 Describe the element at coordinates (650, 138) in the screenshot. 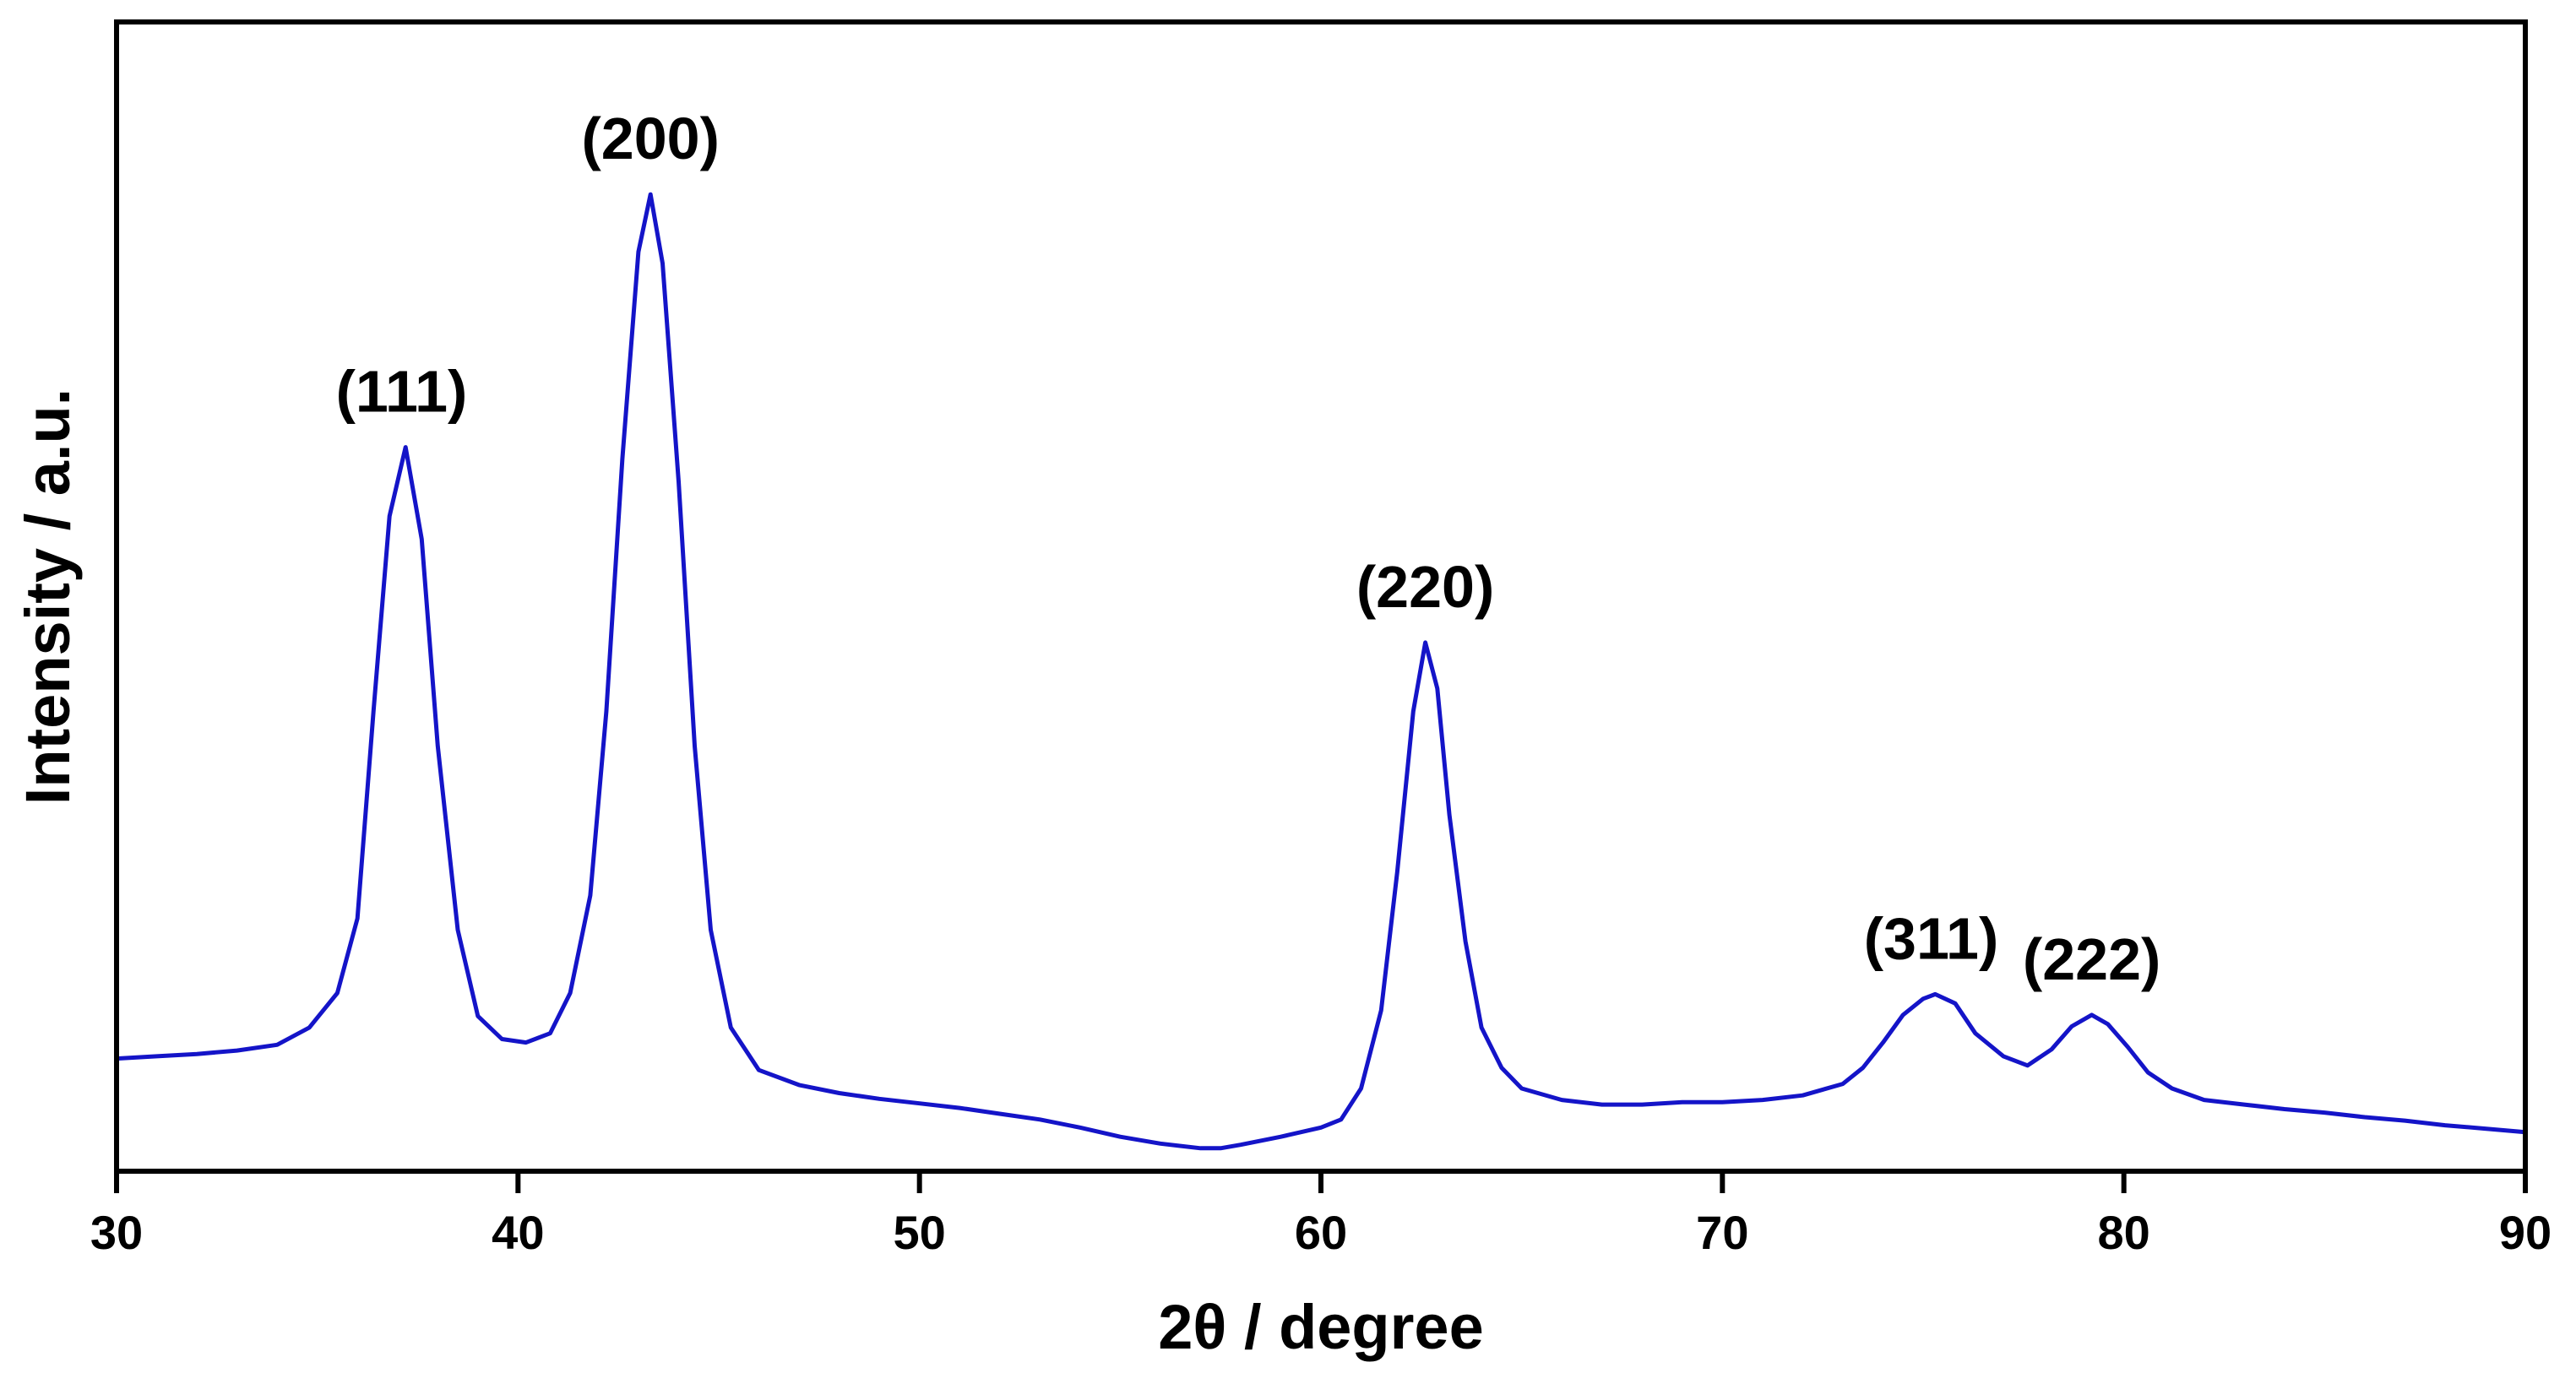

I see `peak-label: (200)` at that location.